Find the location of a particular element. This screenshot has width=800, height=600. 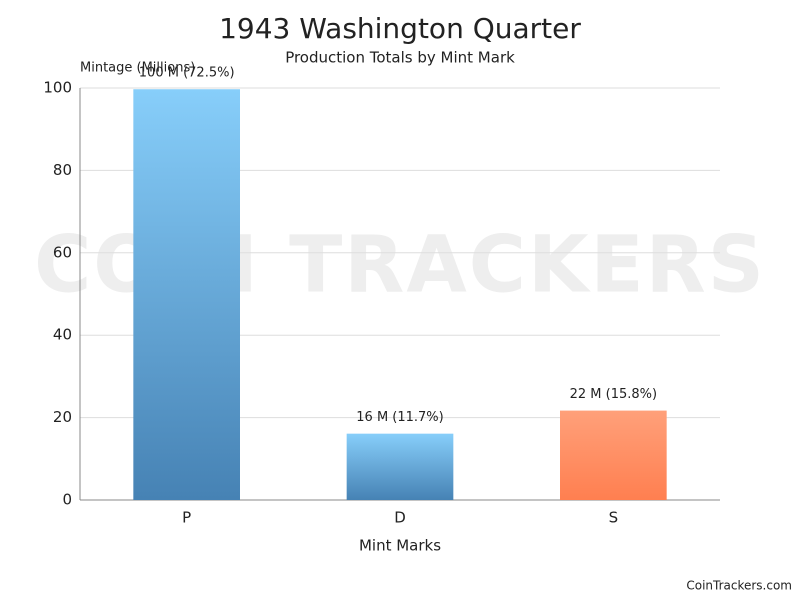

y-tick-label: 80 is located at coordinates (62, 170).